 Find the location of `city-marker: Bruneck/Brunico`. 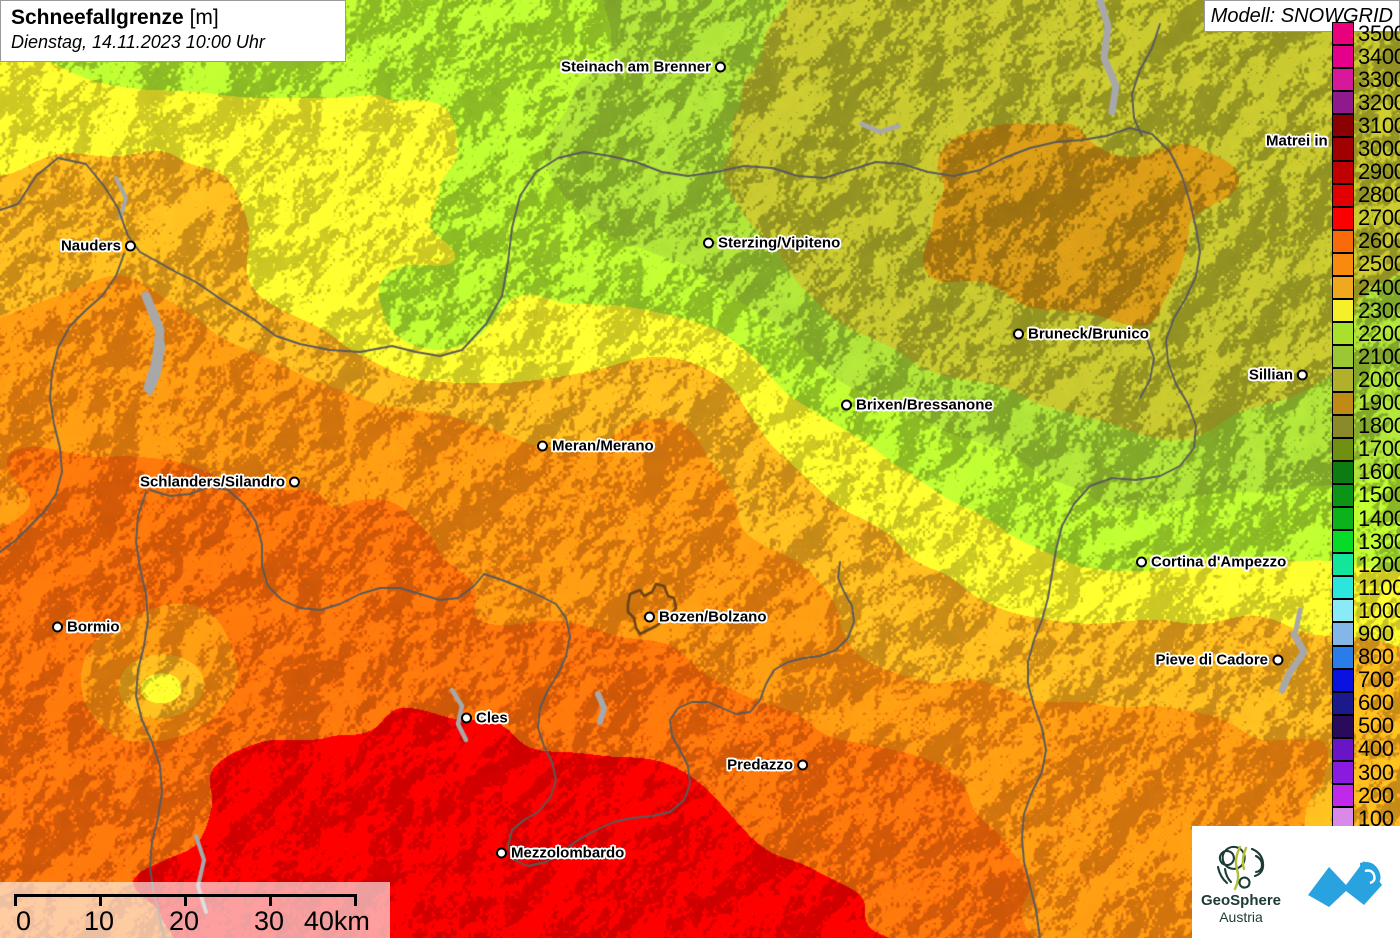

city-marker: Bruneck/Brunico is located at coordinates (1083, 334).